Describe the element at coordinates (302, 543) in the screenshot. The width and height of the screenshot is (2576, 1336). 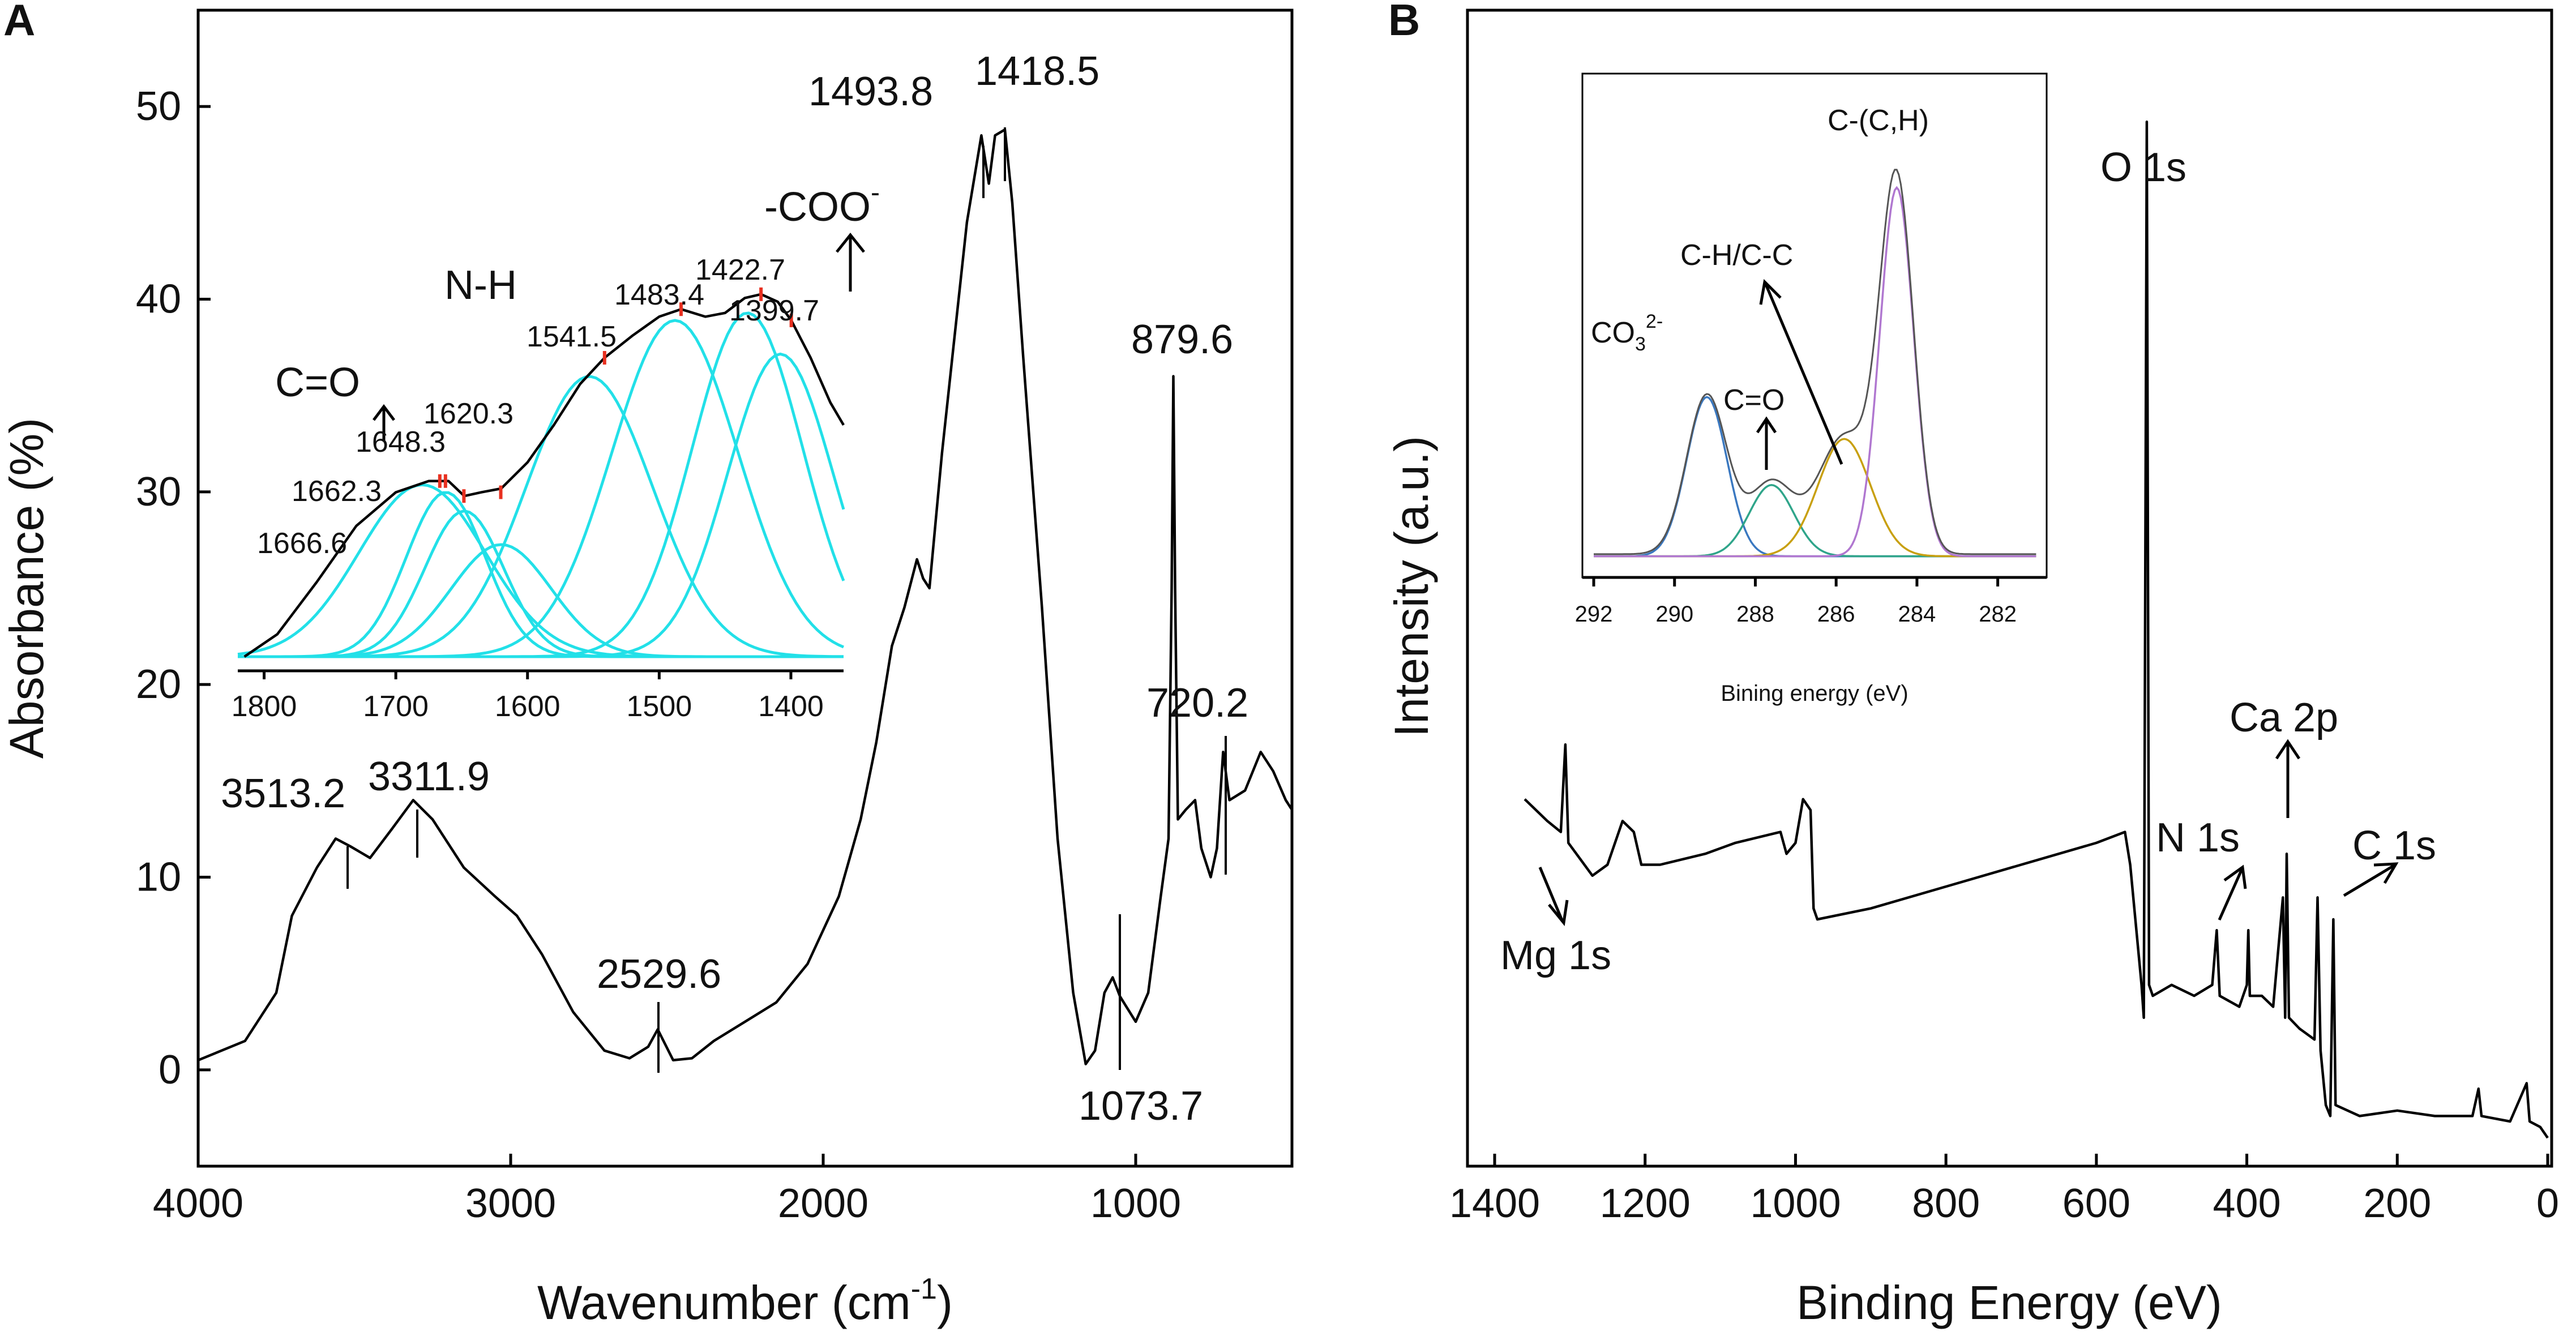
I see `inset-a-peak-label-1666: 1666.6` at that location.